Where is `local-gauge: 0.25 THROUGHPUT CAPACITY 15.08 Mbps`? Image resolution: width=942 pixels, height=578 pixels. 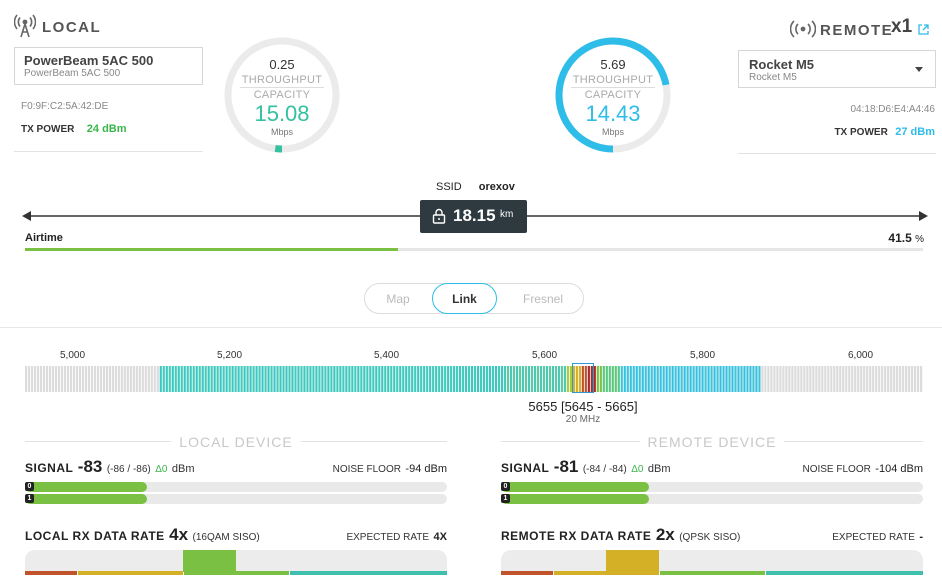 local-gauge: 0.25 THROUGHPUT CAPACITY 15.08 Mbps is located at coordinates (282, 95).